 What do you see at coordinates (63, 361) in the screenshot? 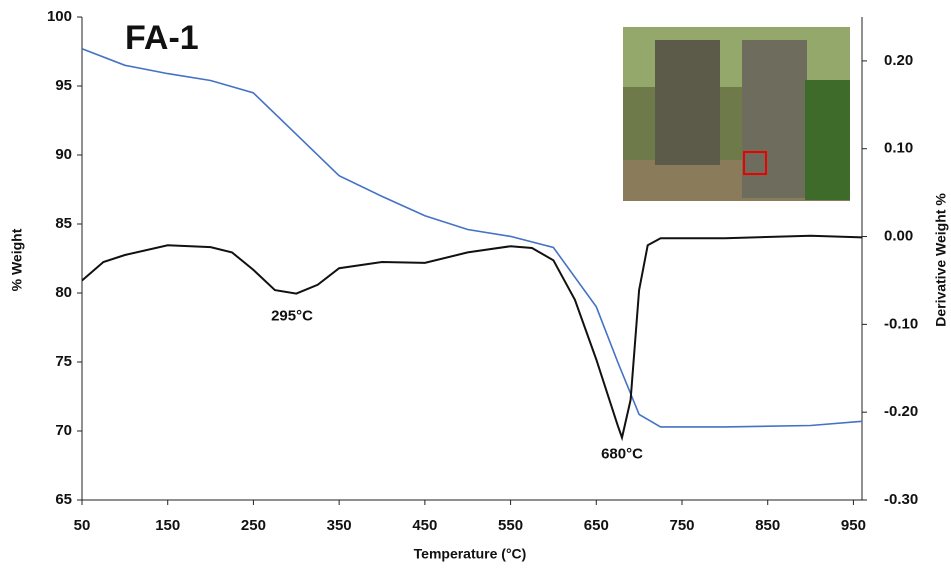
I see `y-tick-label: 75` at bounding box center [63, 361].